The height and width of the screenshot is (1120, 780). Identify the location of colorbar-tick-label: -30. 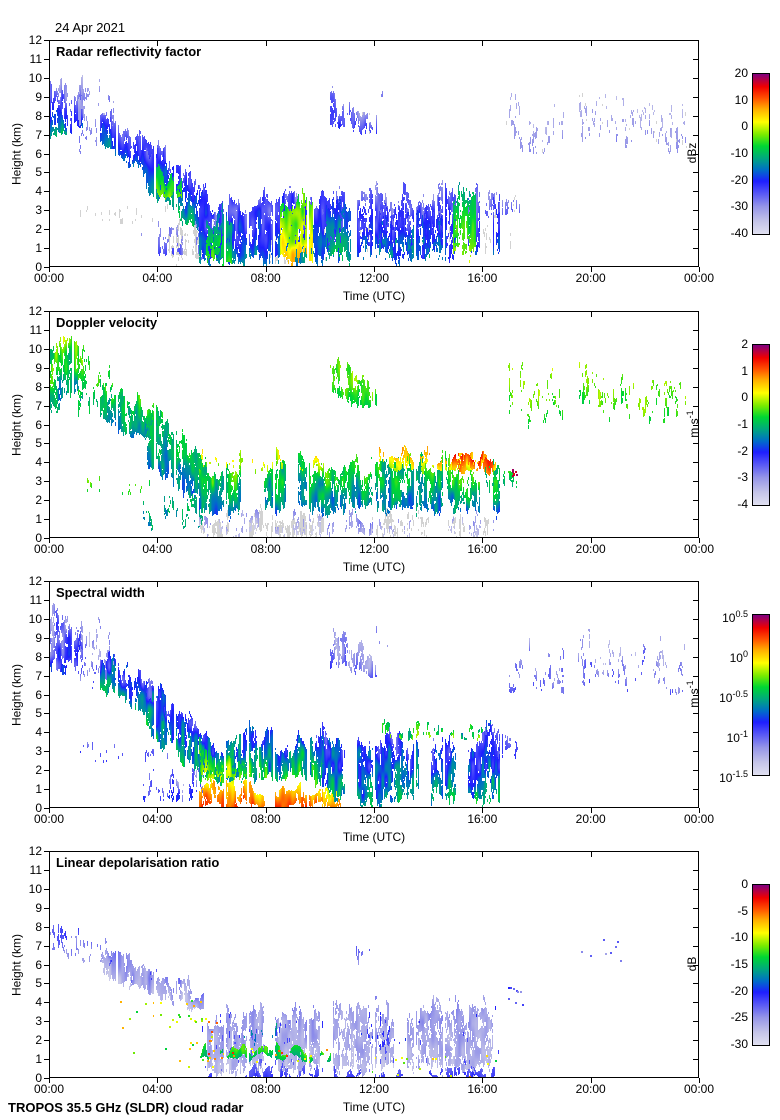
(739, 1044).